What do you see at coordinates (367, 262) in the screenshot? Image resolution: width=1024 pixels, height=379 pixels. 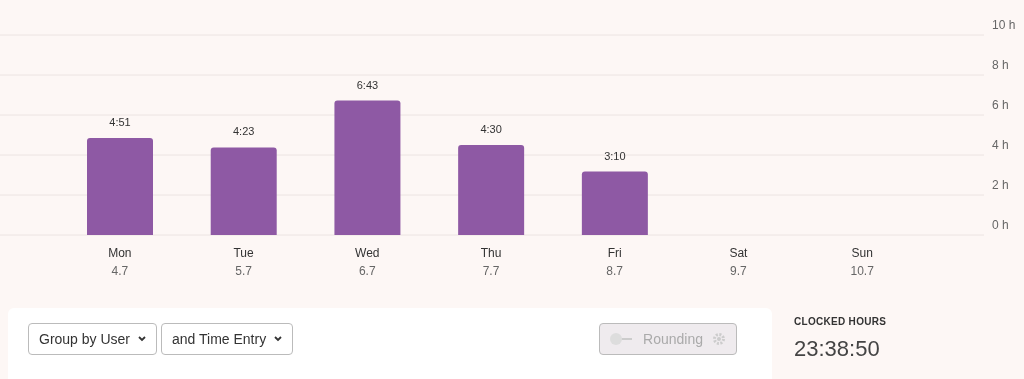 I see `x-tick-label: Wed 6.7` at bounding box center [367, 262].